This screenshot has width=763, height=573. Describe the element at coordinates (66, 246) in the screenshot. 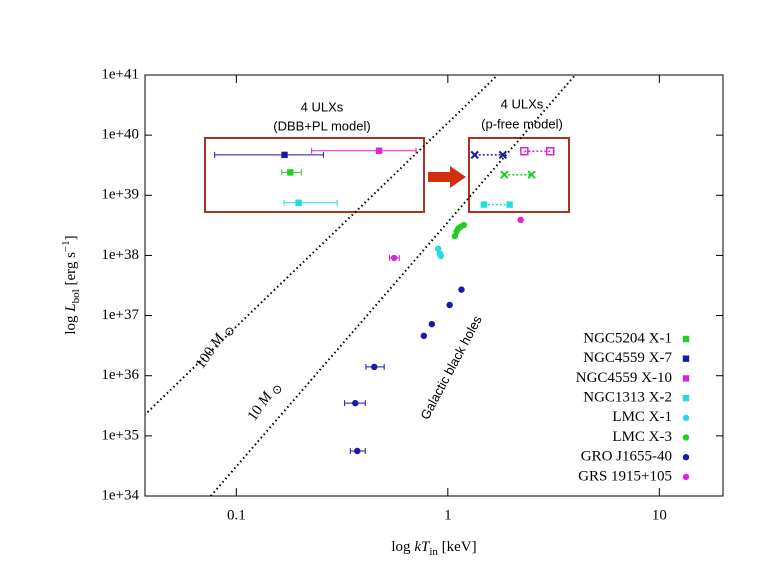

I see `label-part: −1` at that location.